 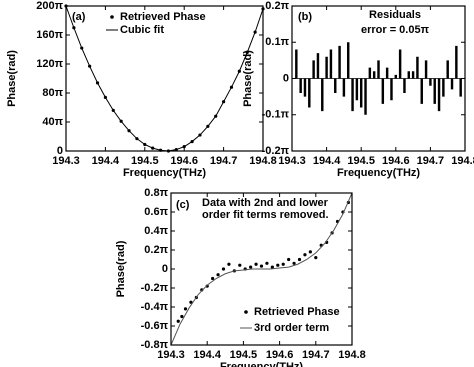 What do you see at coordinates (276, 115) in the screenshot?
I see `y-tick-label: -0.1π` at bounding box center [276, 115].